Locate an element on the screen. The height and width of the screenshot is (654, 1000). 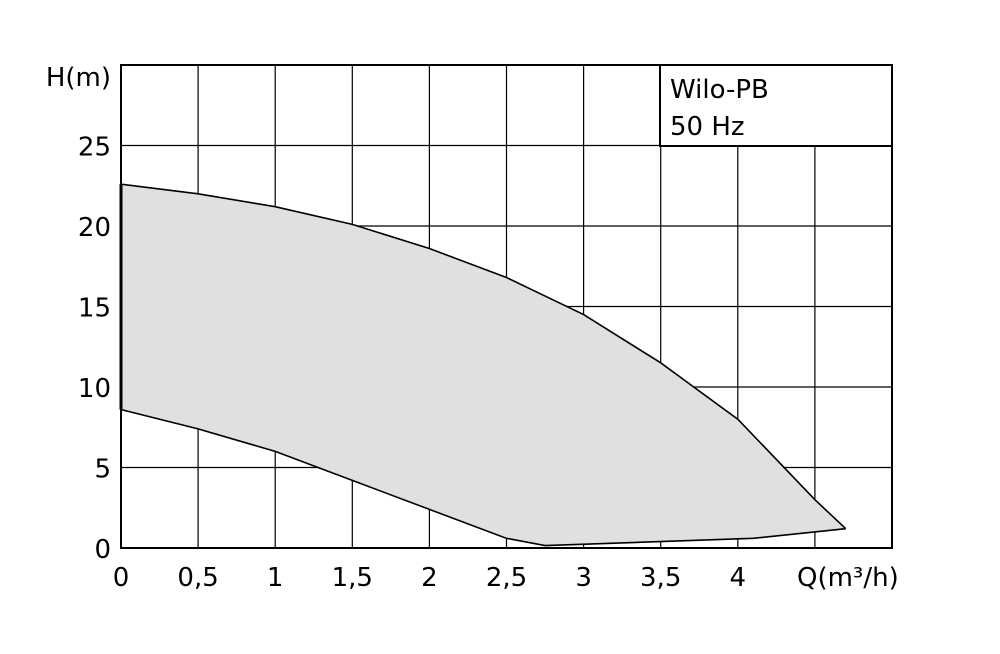
x-tick-label: 3,5 is located at coordinates (660, 578).